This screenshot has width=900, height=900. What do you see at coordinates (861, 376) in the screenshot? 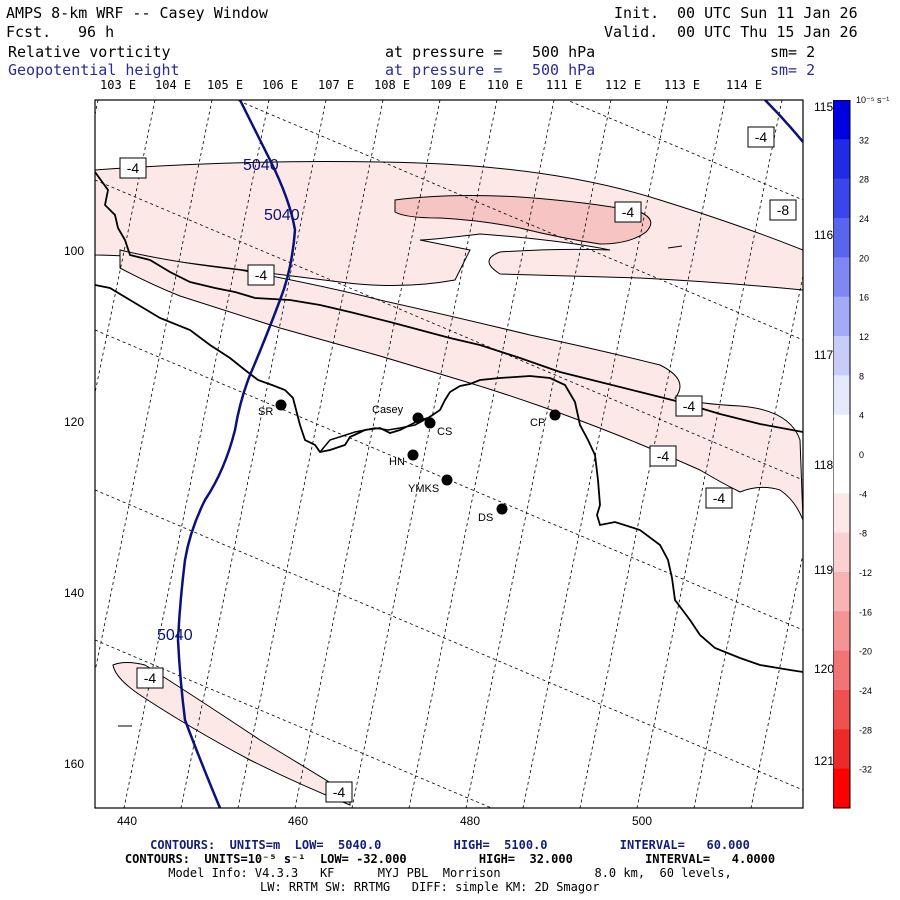
I see `colorbar-tick-label: 8` at bounding box center [861, 376].